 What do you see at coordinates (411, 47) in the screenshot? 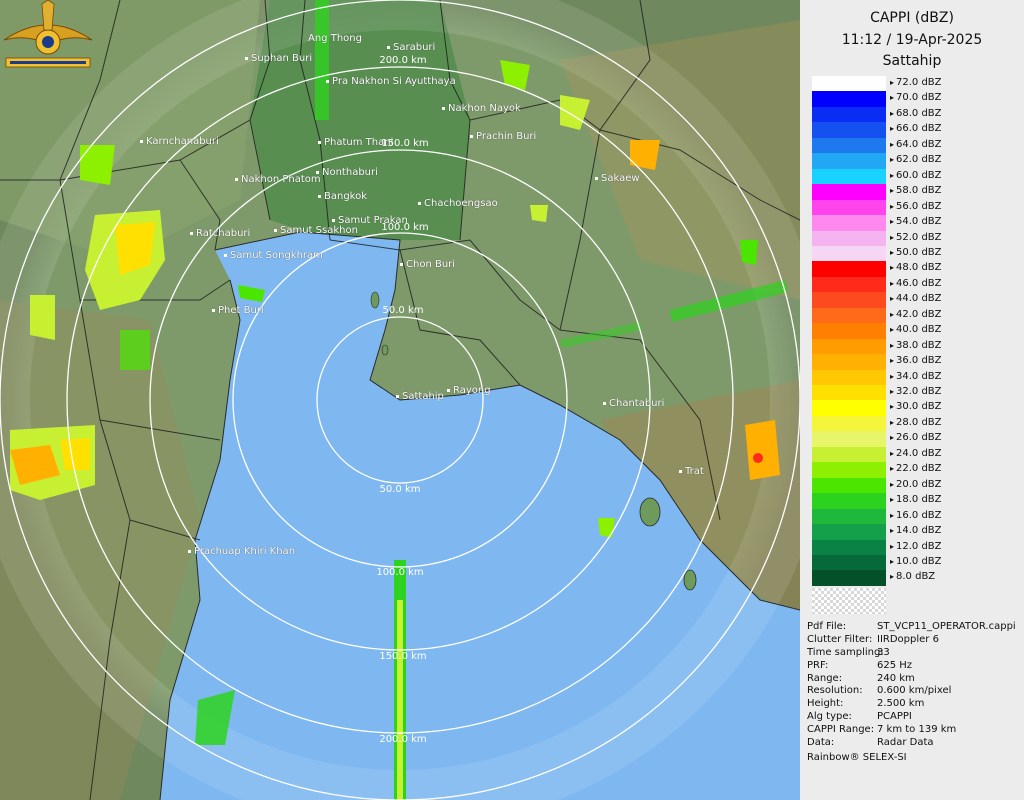
I see `city-saraburi: Saraburi` at bounding box center [411, 47].